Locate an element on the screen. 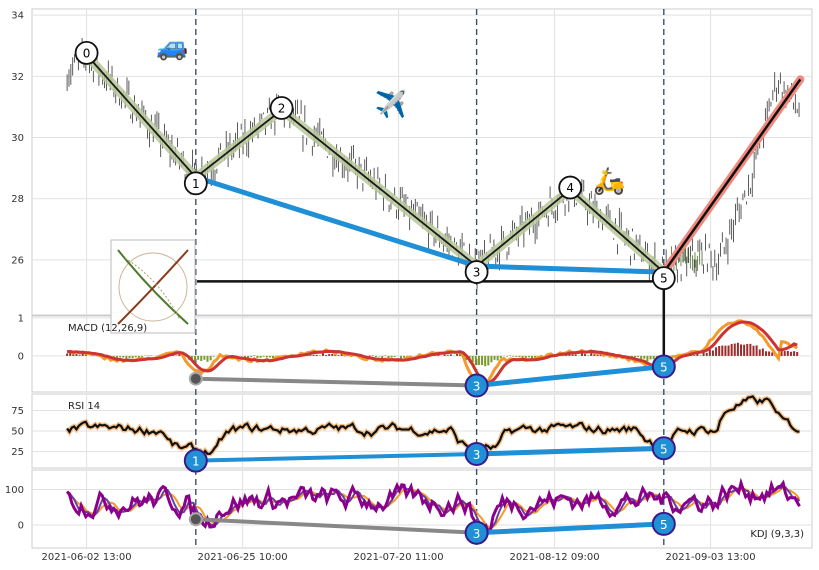 The image size is (819, 570). logo-thumbnail is located at coordinates (153, 286).